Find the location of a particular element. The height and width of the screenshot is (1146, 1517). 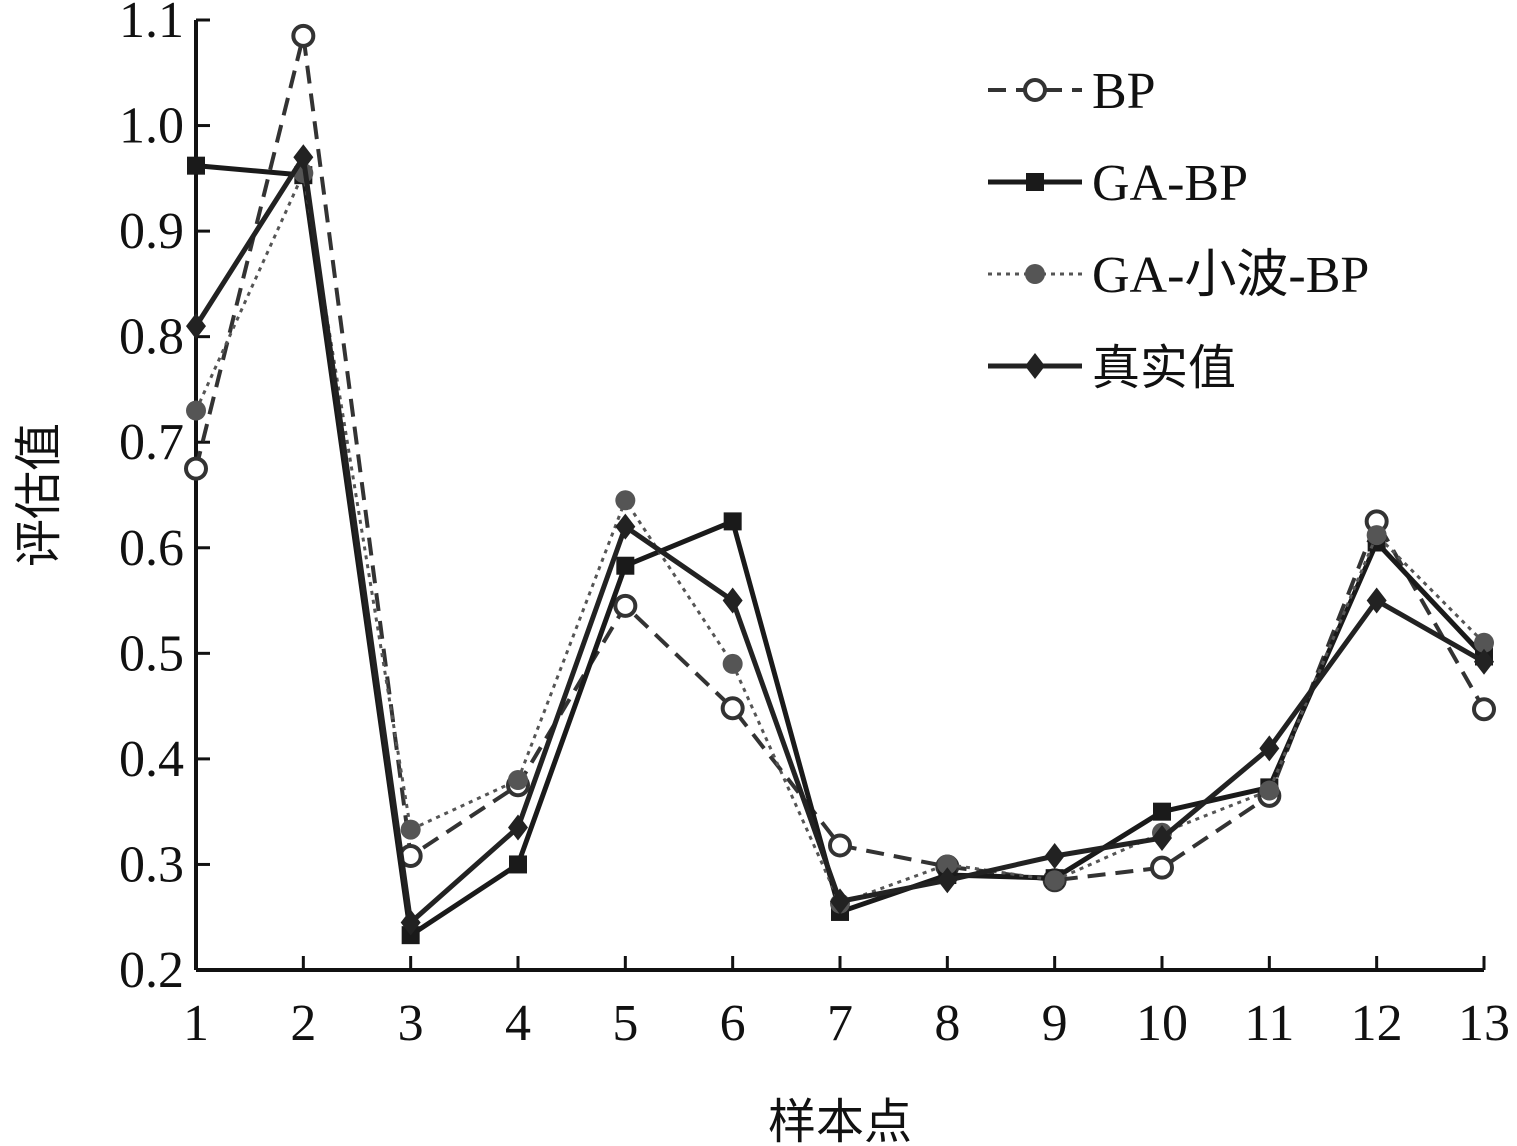

legend-label: GA-小波-BP is located at coordinates (1230, 275).